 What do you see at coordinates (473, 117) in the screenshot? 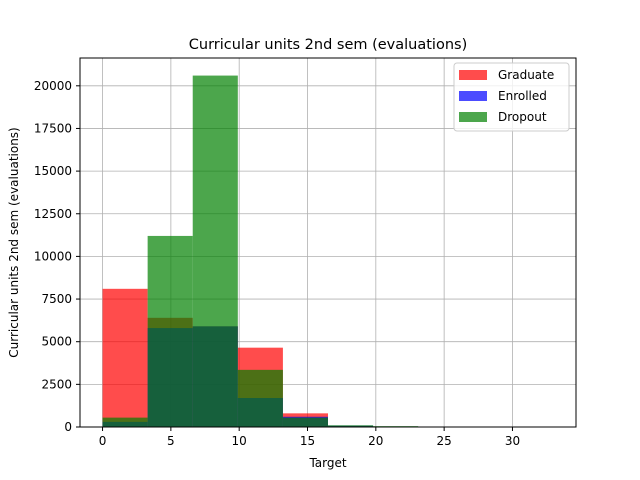
I see `legend-swatch-dropout` at bounding box center [473, 117].